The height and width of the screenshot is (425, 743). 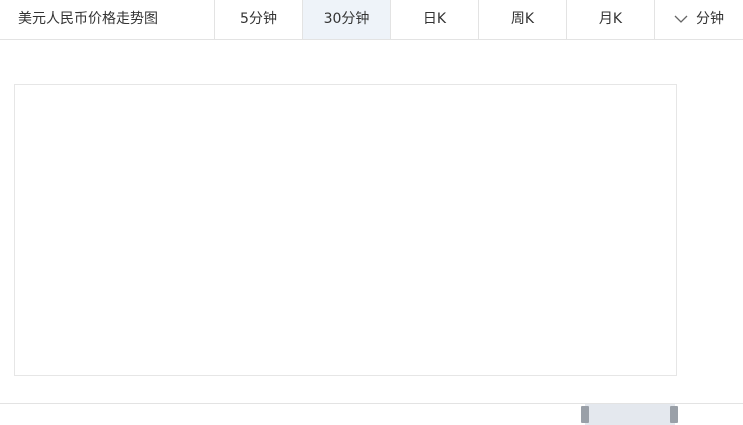 What do you see at coordinates (523, 19) in the screenshot?
I see `tab: 周K` at bounding box center [523, 19].